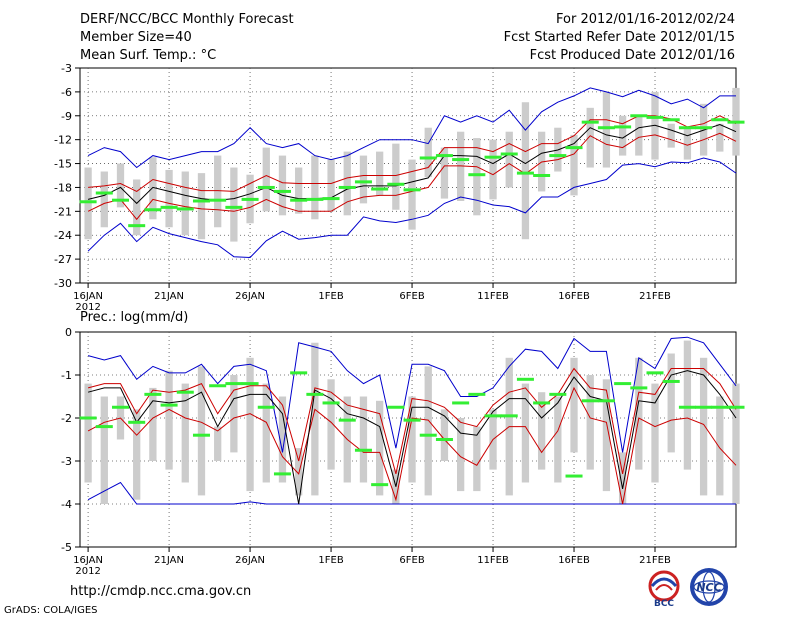  Describe the element at coordinates (87, 571) in the screenshot. I see `x-year-label: 2012` at that location.